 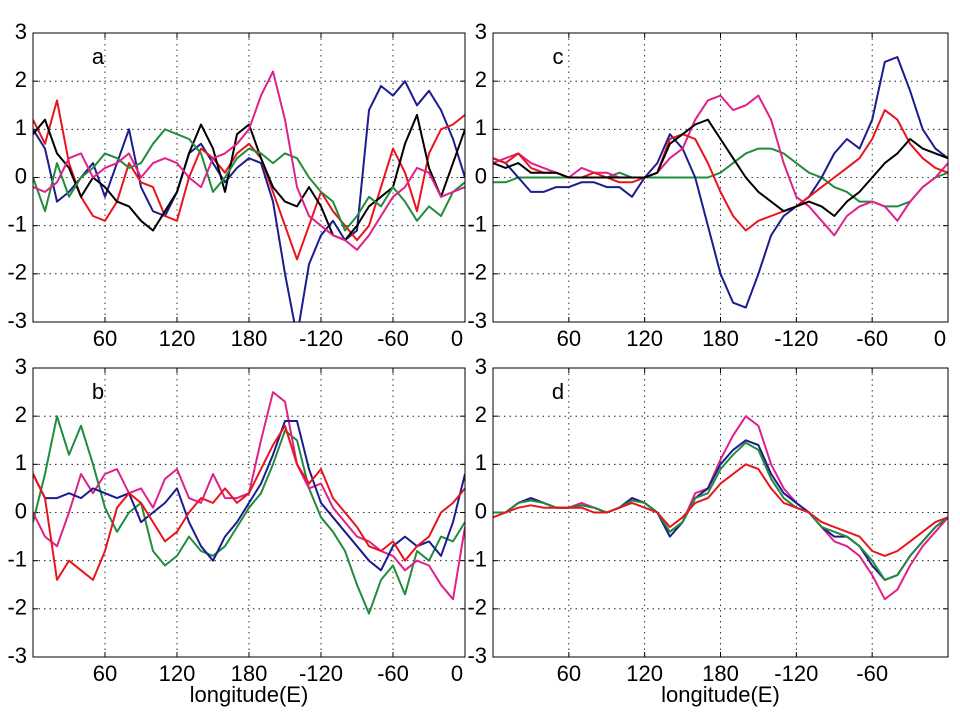 I want to click on panel-label: b, so click(x=98, y=391).